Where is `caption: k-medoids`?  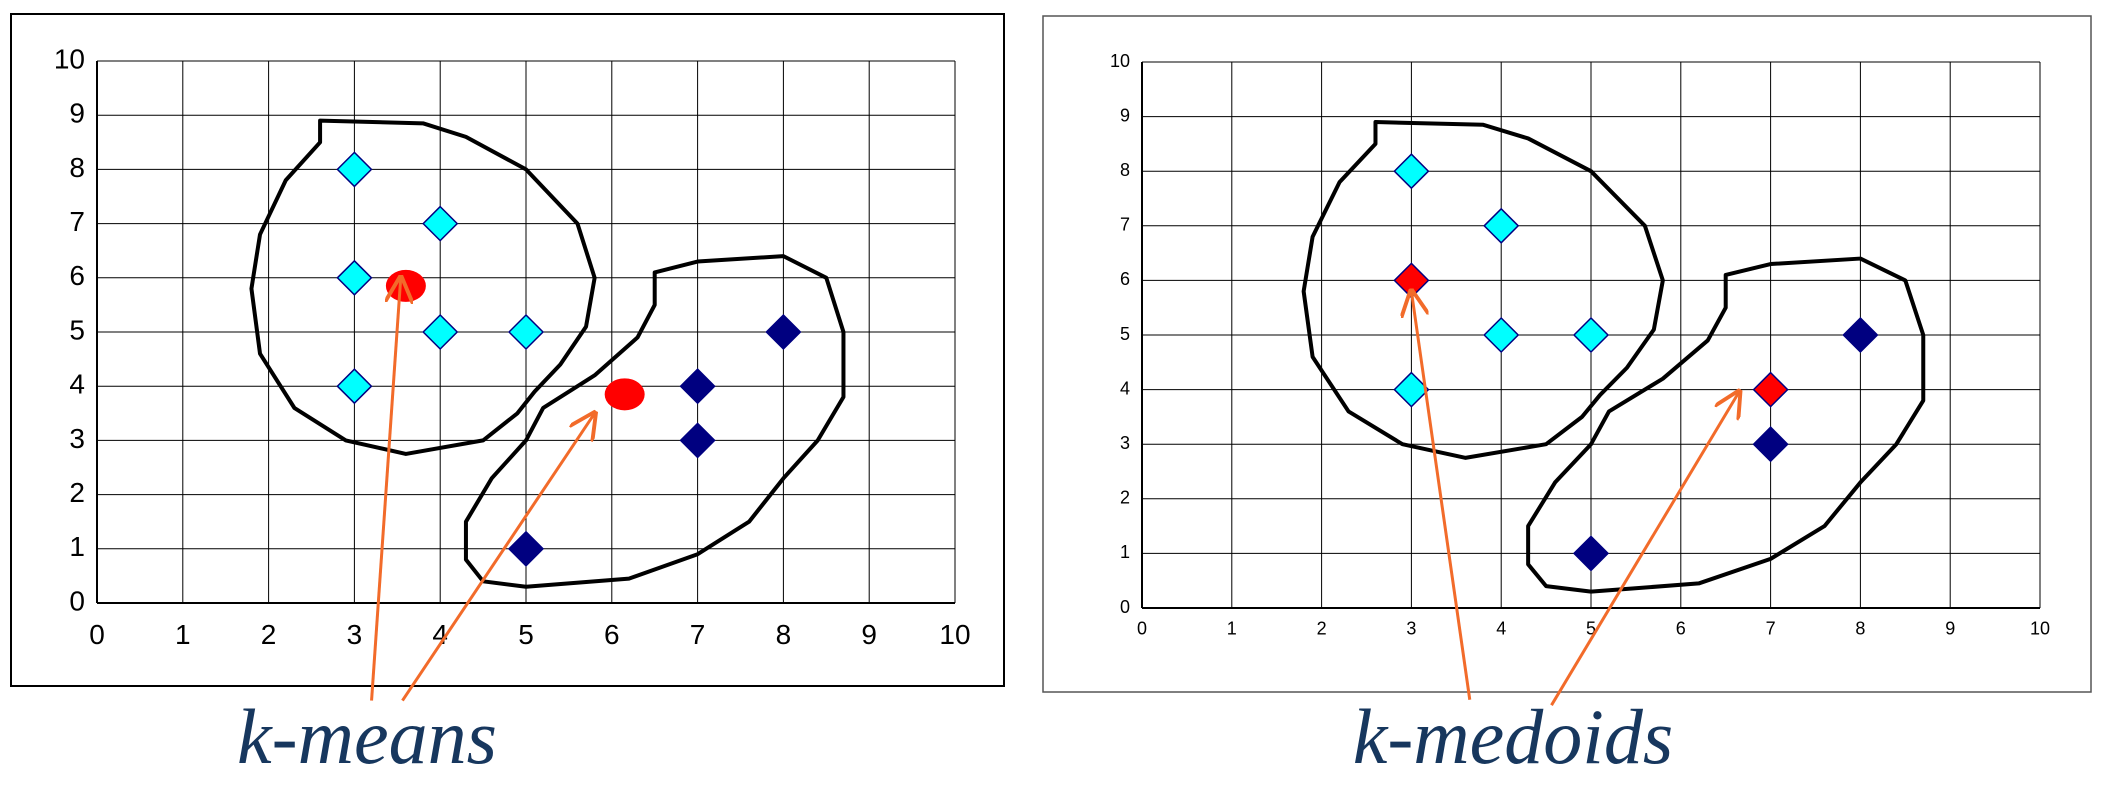
caption: k-medoids is located at coordinates (1513, 736).